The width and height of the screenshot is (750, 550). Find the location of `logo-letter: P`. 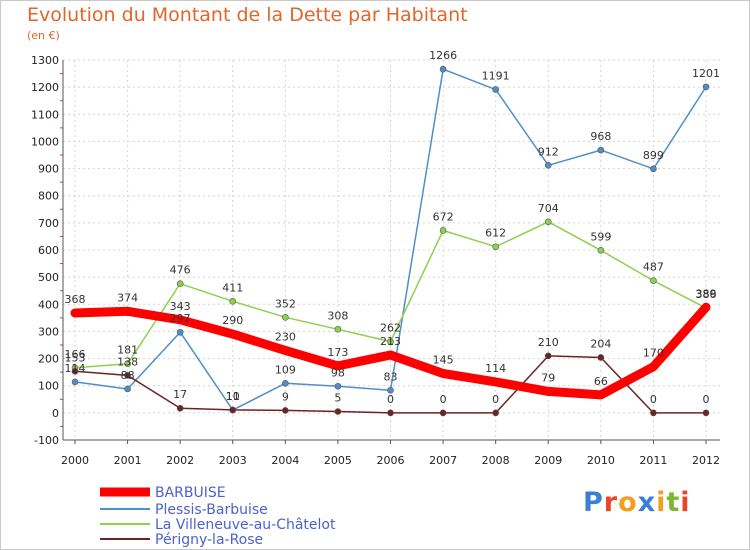

logo-letter: P is located at coordinates (593, 502).